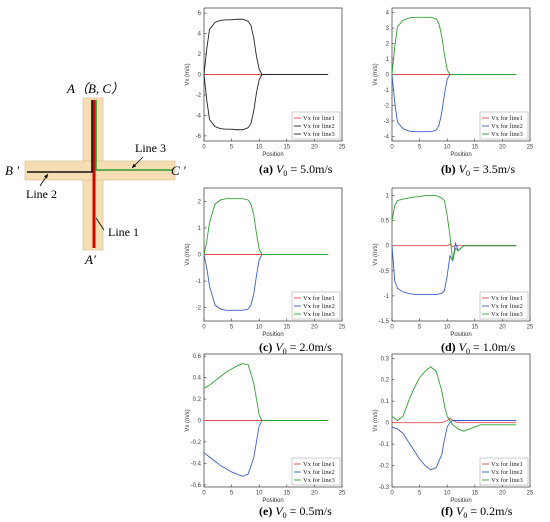 The width and height of the screenshot is (550, 522). What do you see at coordinates (295, 512) in the screenshot?
I see `panel-caption: (e) V0 = 0.5m/s` at bounding box center [295, 512].